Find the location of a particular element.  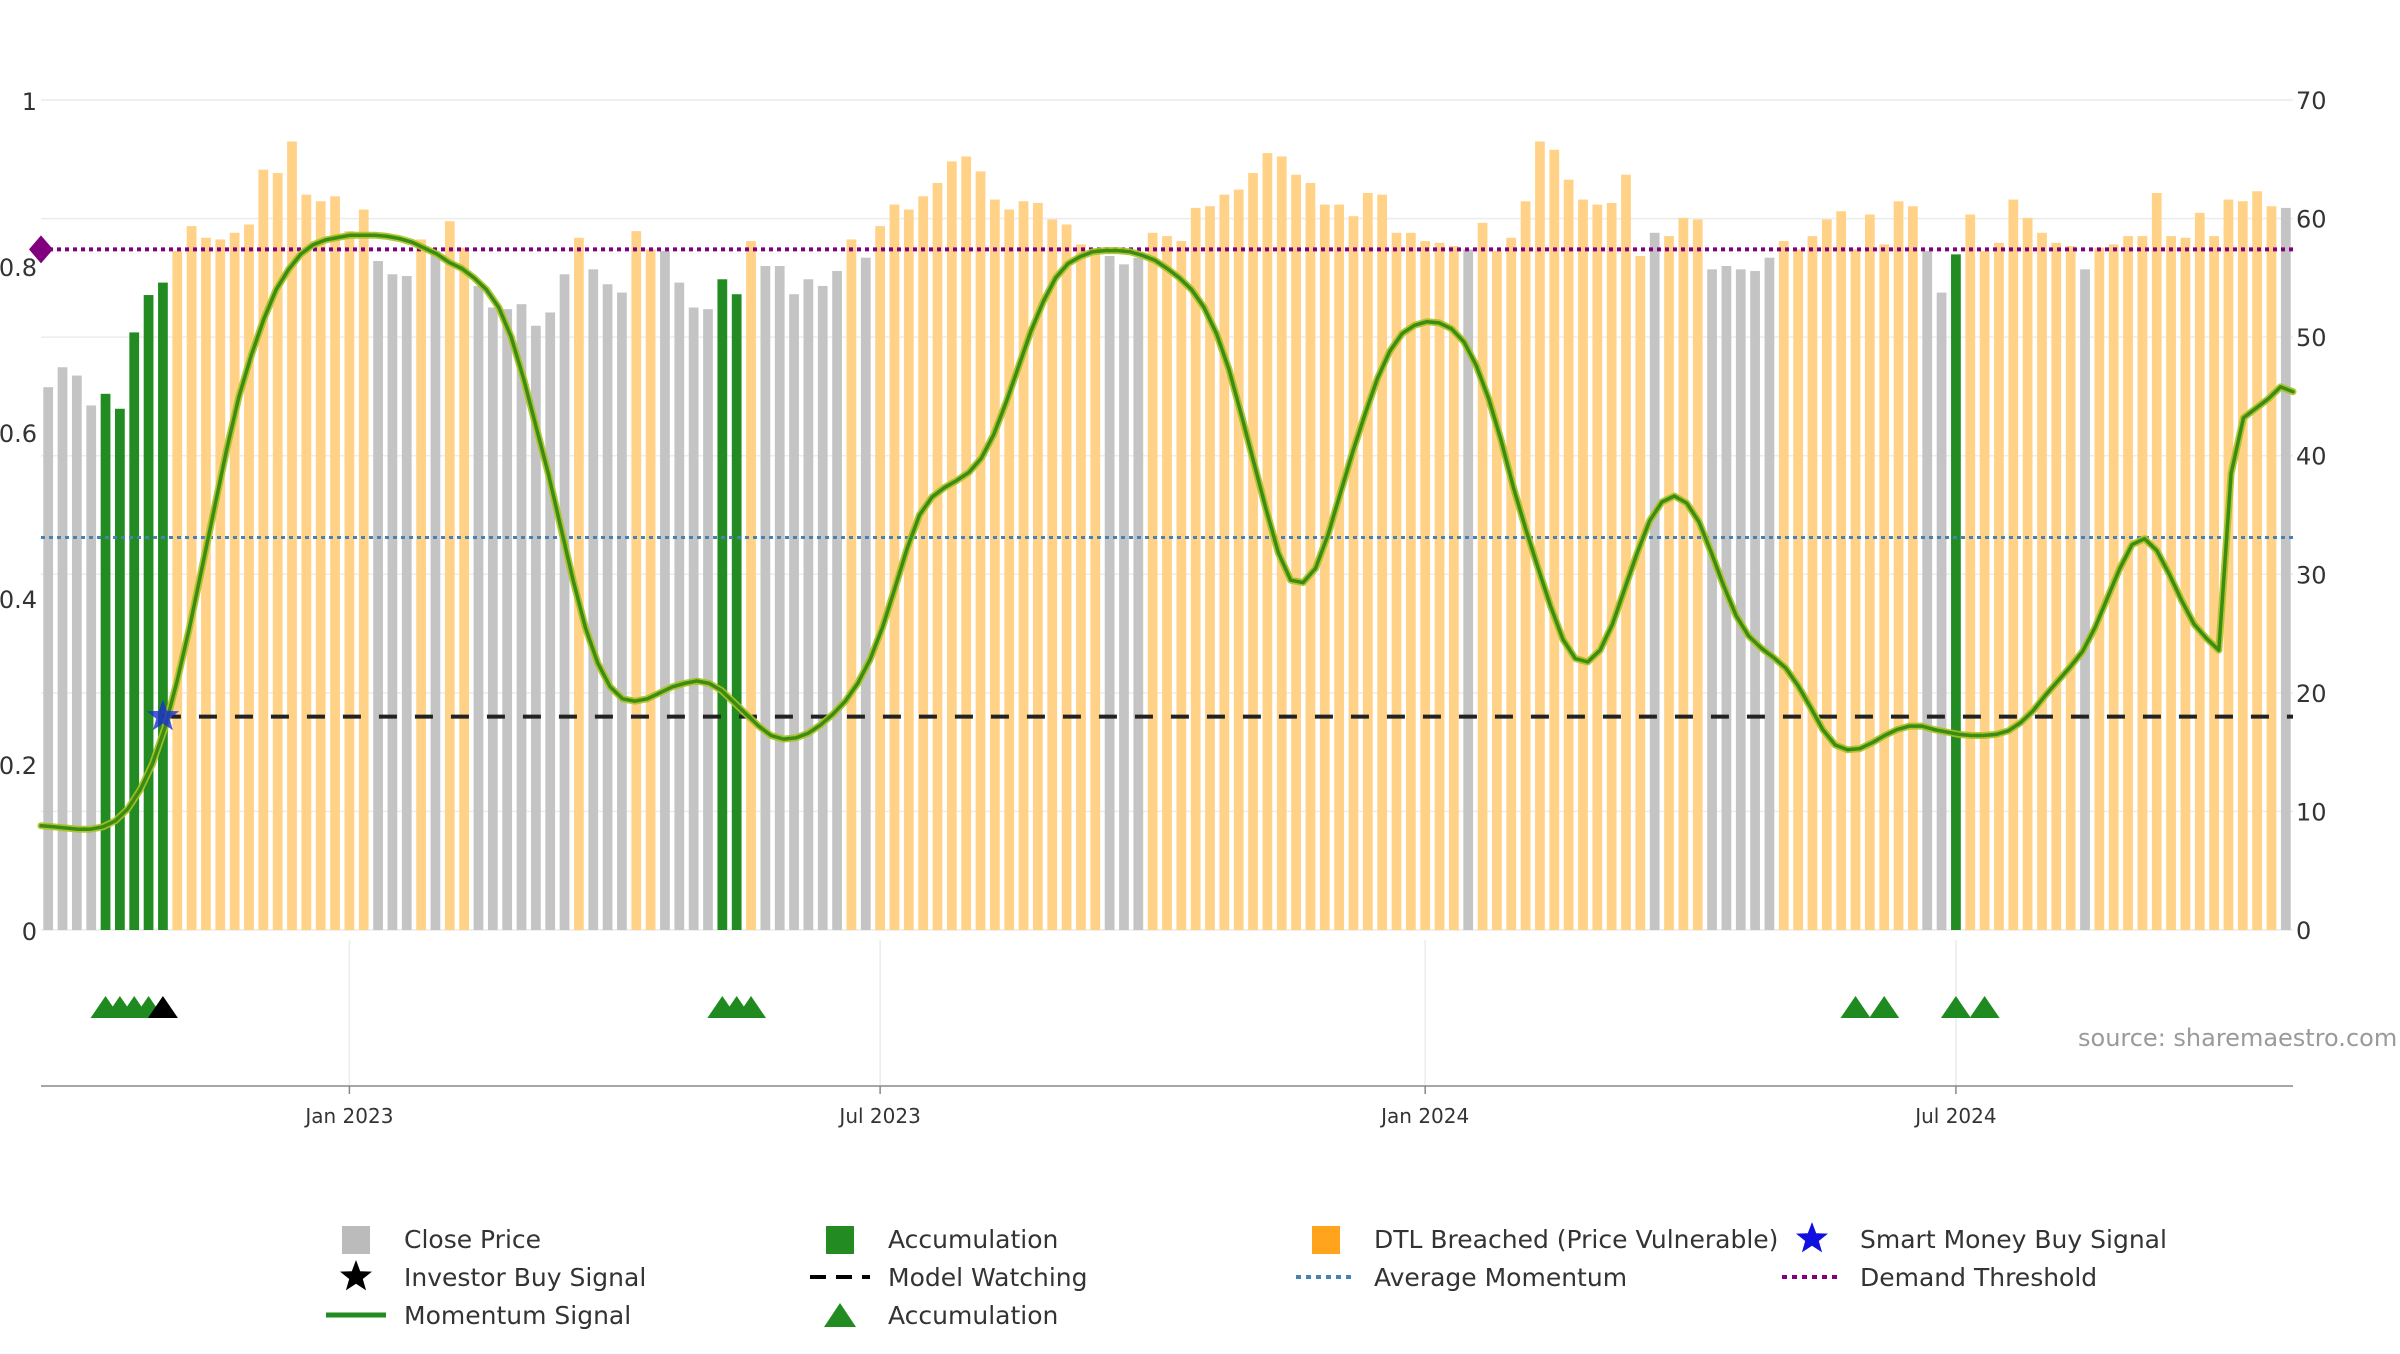

legend-investor-buy: Investor Buy Signal is located at coordinates (485, 1277).